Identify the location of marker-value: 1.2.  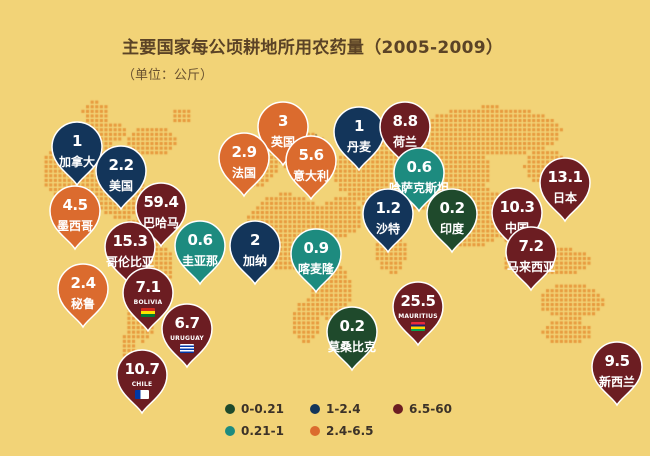
(388, 208).